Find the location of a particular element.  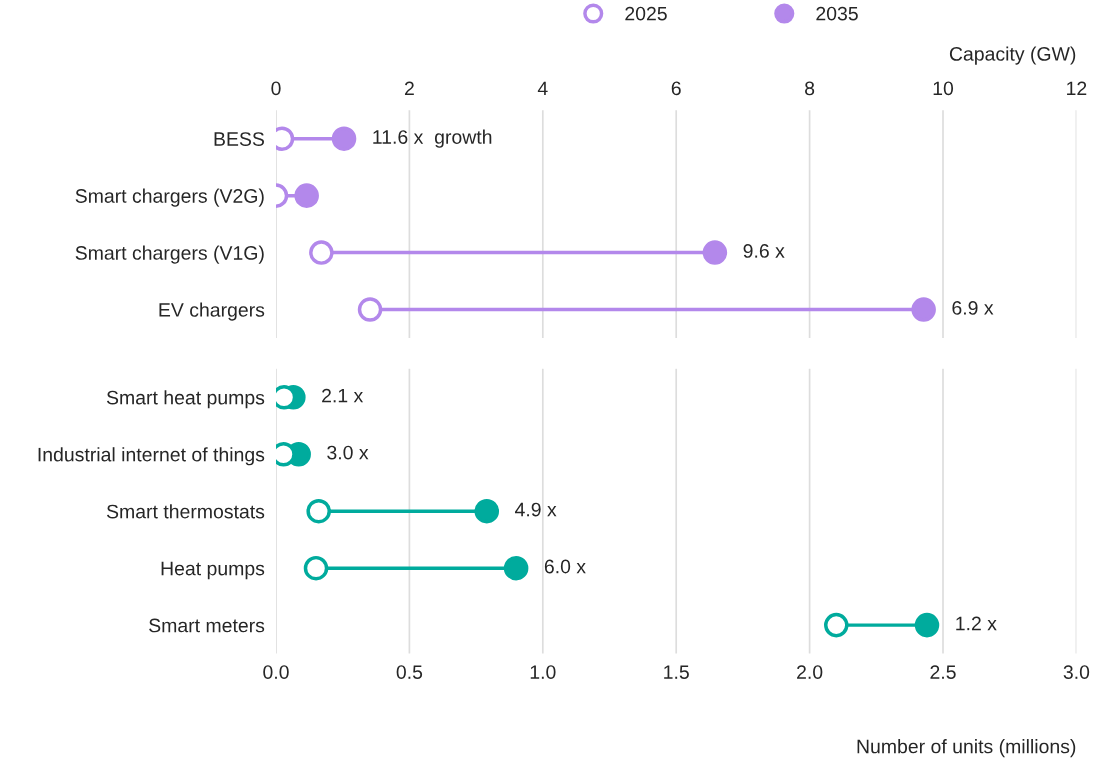

y-tick-label: Smart chargers (V1G) is located at coordinates (169, 254).